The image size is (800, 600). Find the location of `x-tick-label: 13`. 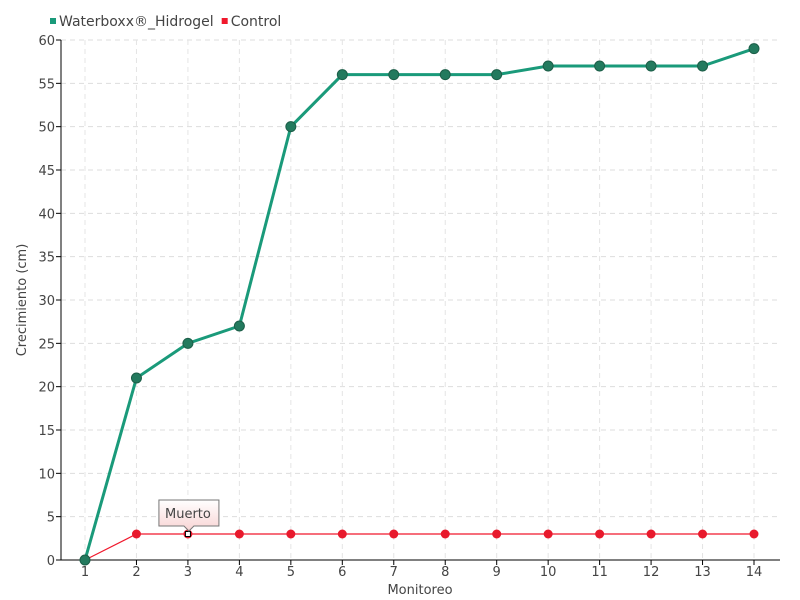

x-tick-label: 13 is located at coordinates (702, 572).